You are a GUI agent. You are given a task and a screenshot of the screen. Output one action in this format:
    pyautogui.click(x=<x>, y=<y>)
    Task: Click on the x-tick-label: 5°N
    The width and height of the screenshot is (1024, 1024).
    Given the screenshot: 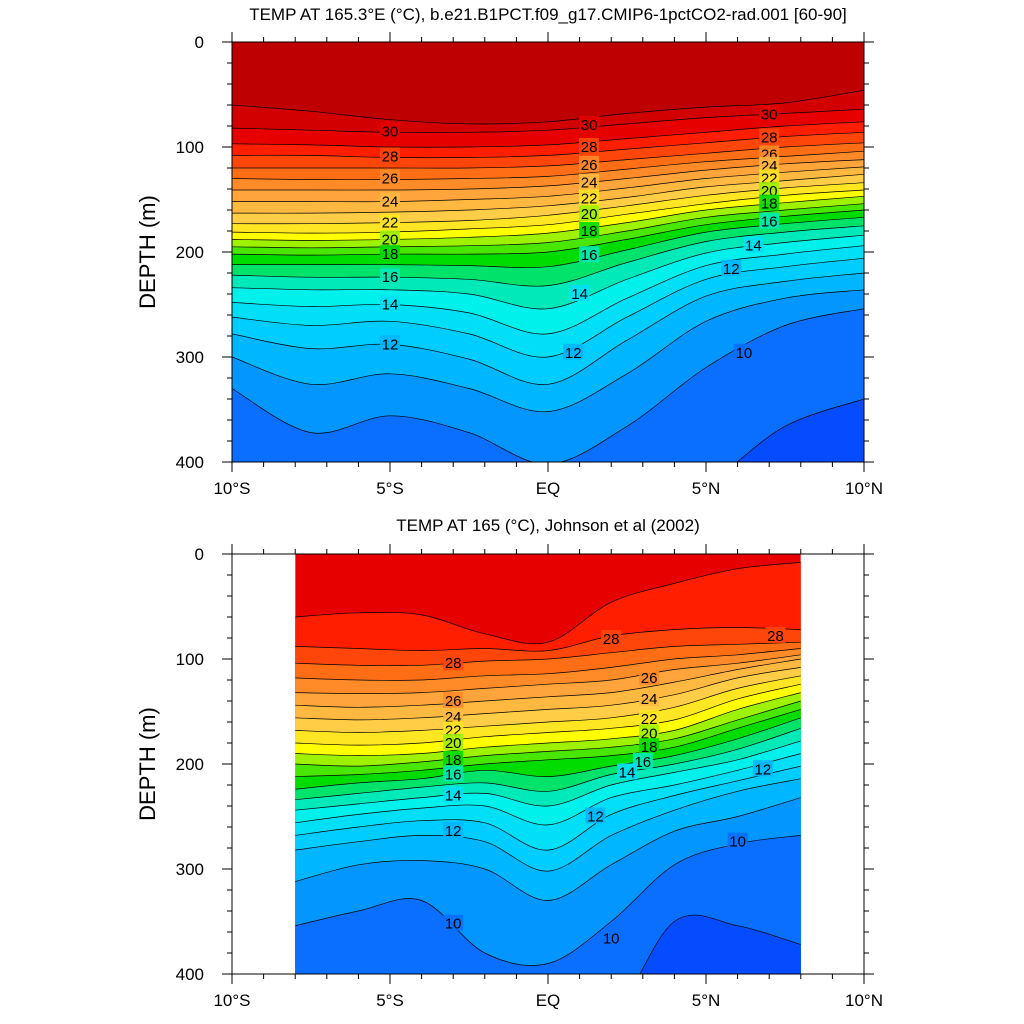 What is the action you would take?
    pyautogui.click(x=706, y=1000)
    